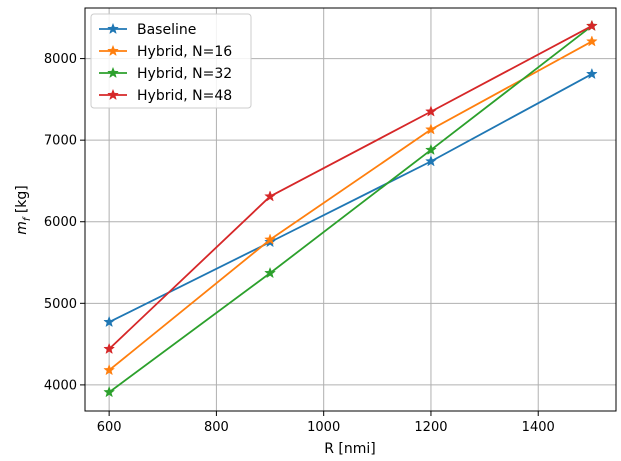 Image resolution: width=621 pixels, height=461 pixels. I want to click on y-axis-label-subscript: f, so click(27, 218).